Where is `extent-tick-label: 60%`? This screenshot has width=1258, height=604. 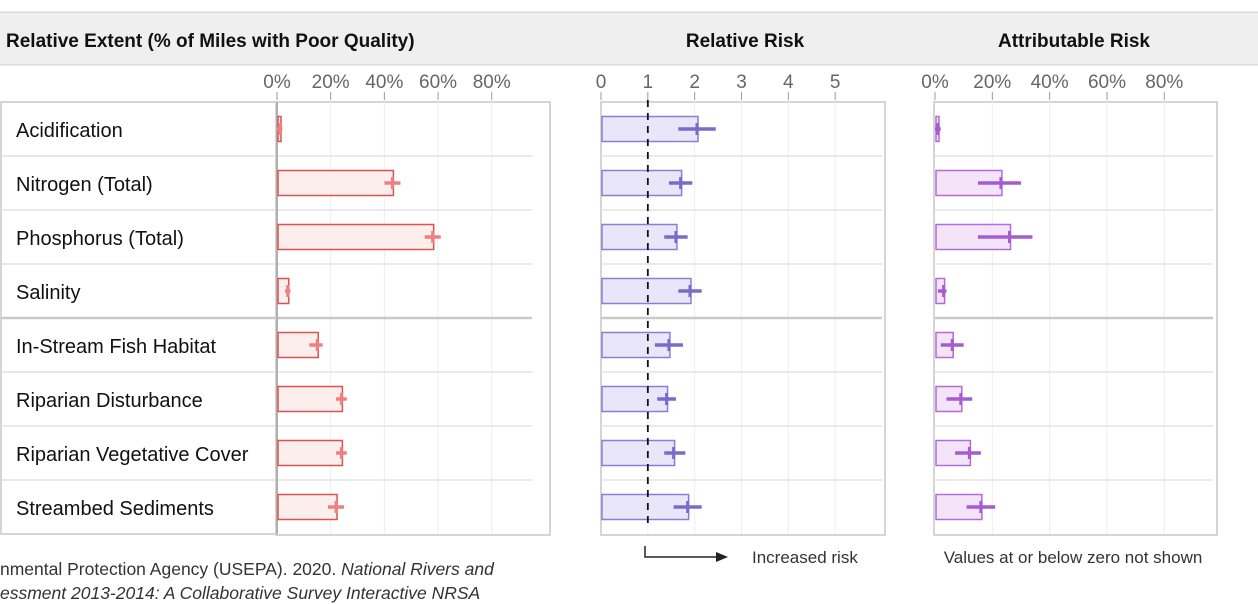 extent-tick-label: 60% is located at coordinates (438, 82).